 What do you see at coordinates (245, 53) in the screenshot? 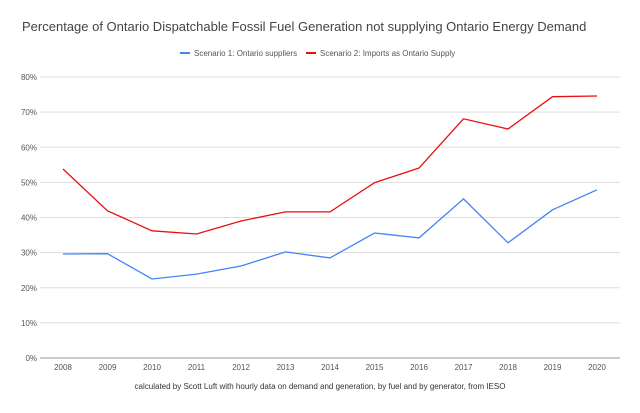
I see `legend-label-1: Scenario 1: Ontario suppliers` at bounding box center [245, 53].